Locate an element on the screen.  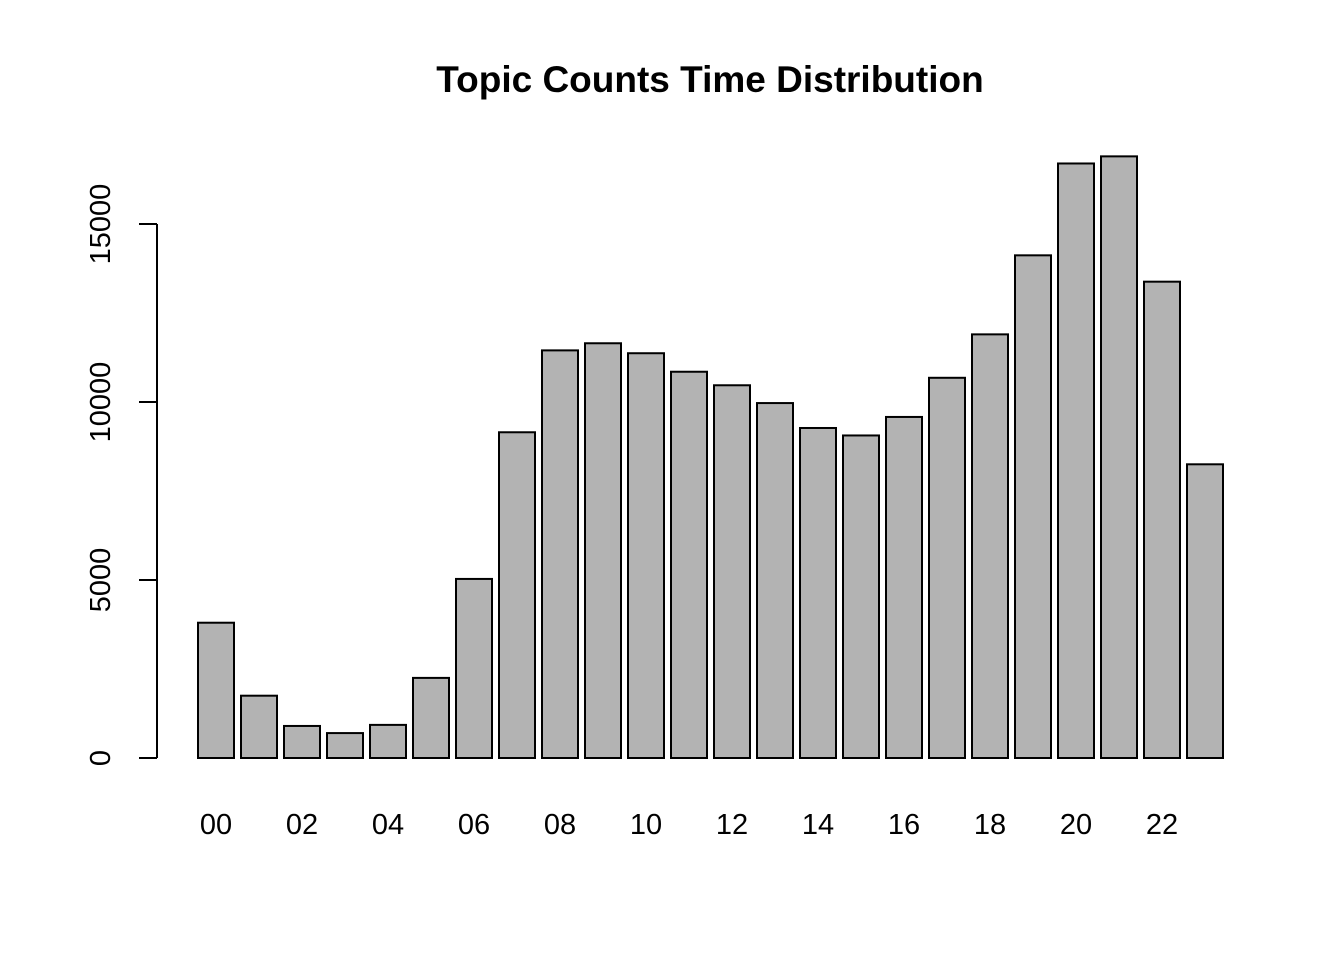
x-tick-label-08: 08 is located at coordinates (560, 825).